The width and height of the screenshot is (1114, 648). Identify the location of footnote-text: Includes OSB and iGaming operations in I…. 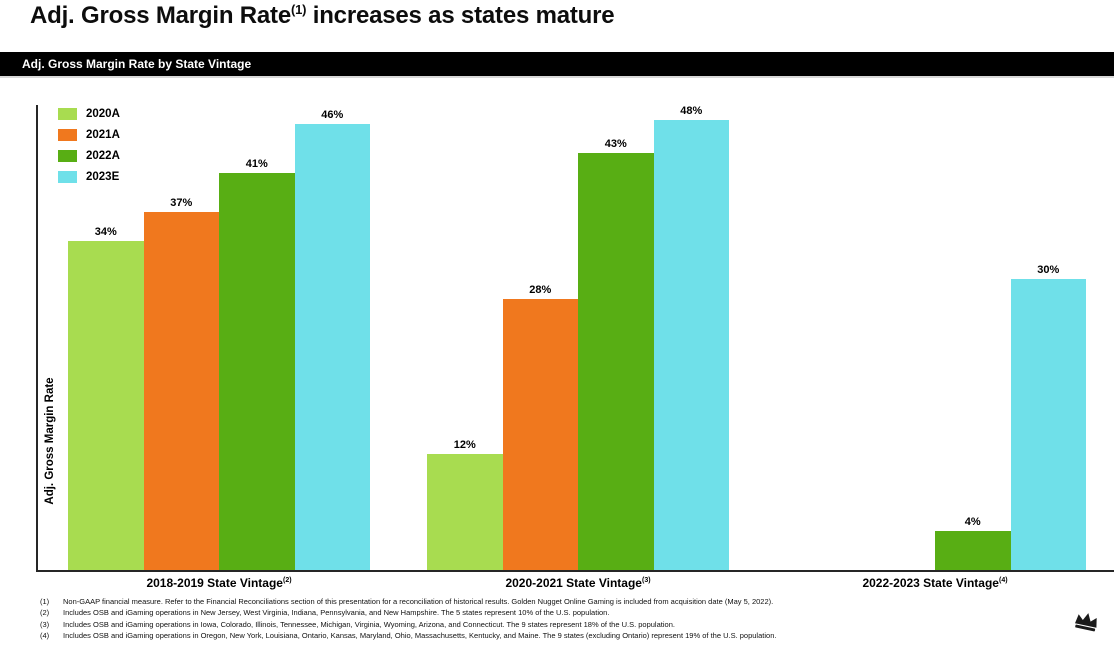
(369, 624).